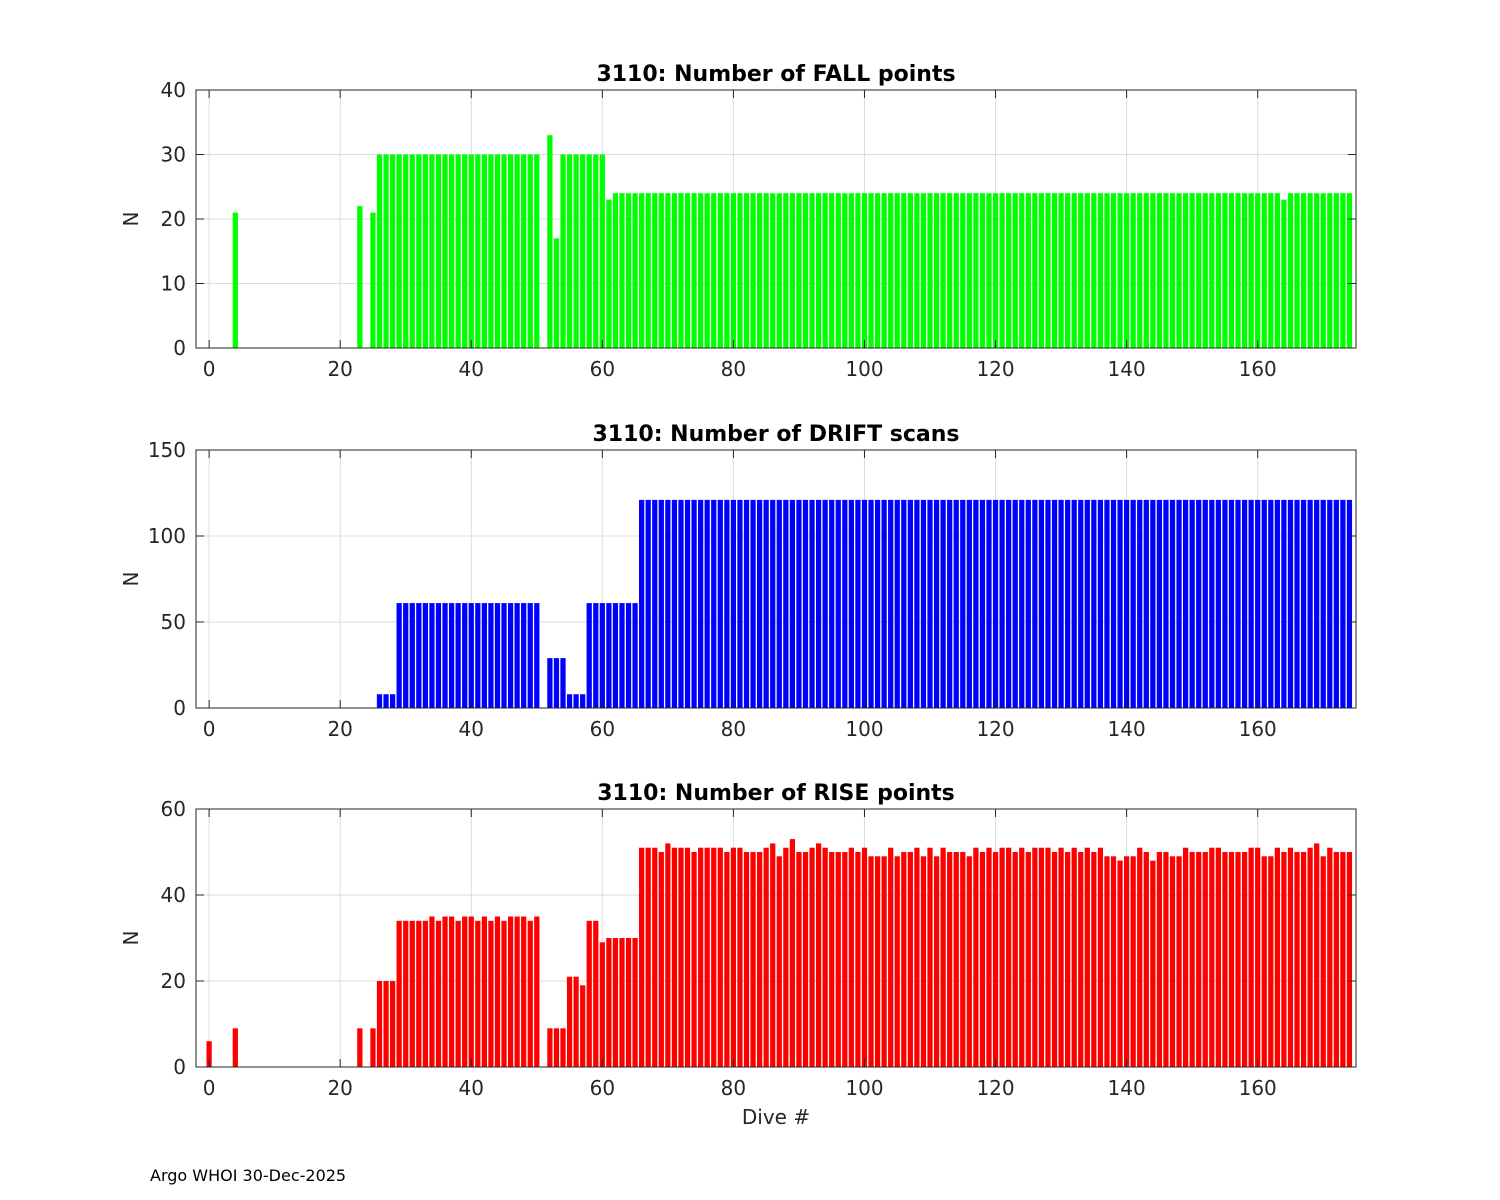 Image resolution: width=1500 pixels, height=1200 pixels. What do you see at coordinates (209, 369) in the screenshot?
I see `fall-x-tick-label: 0` at bounding box center [209, 369].